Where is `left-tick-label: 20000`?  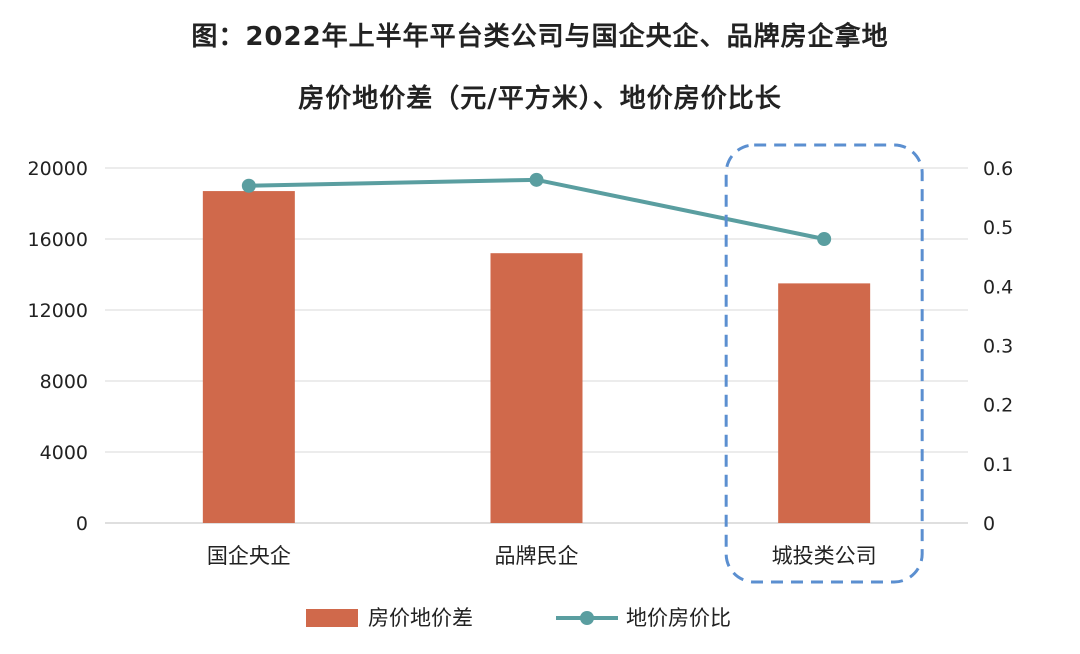 left-tick-label: 20000 is located at coordinates (58, 169).